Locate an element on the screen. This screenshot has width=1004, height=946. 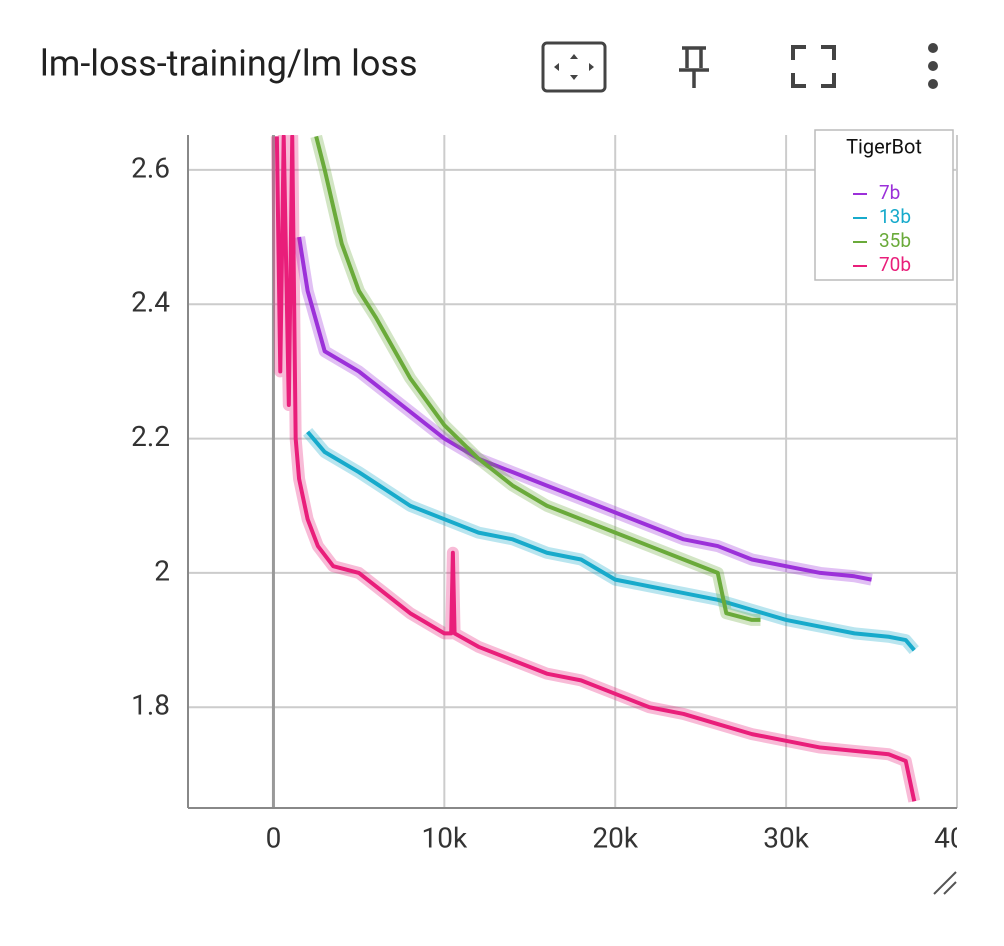
more-button is located at coordinates (933, 66).